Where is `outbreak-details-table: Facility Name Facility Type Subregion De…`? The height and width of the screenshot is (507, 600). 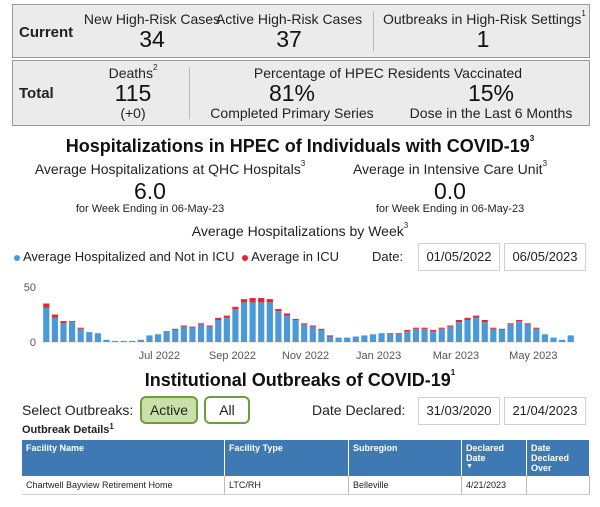
outbreak-details-table: Facility Name Facility Type Subregion De… is located at coordinates (306, 467).